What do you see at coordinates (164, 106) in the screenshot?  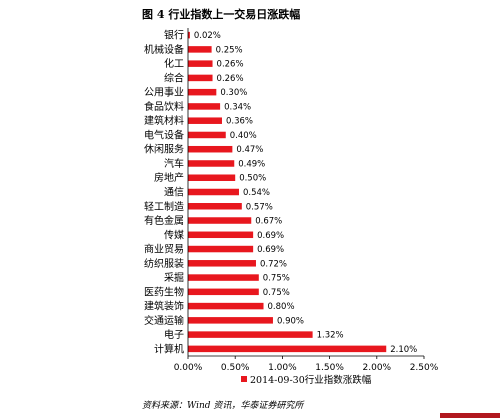 I see `category-label: 食品饮料` at bounding box center [164, 106].